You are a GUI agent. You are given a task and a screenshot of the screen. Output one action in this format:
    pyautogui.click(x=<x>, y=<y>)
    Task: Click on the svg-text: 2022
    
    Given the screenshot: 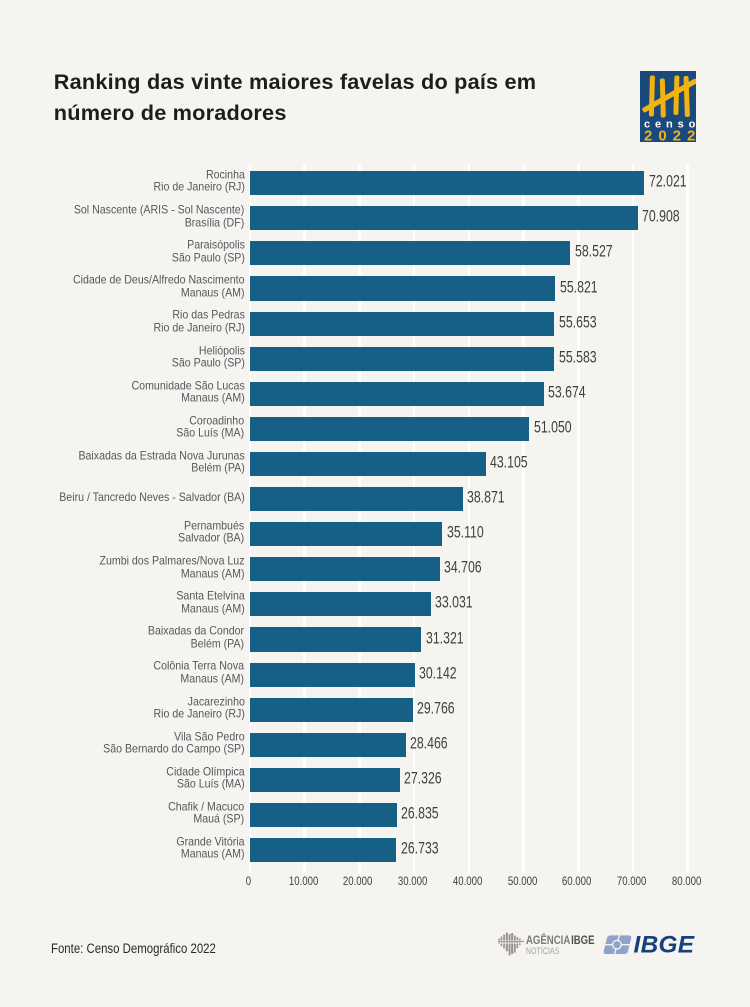 What is the action you would take?
    pyautogui.click(x=670, y=134)
    